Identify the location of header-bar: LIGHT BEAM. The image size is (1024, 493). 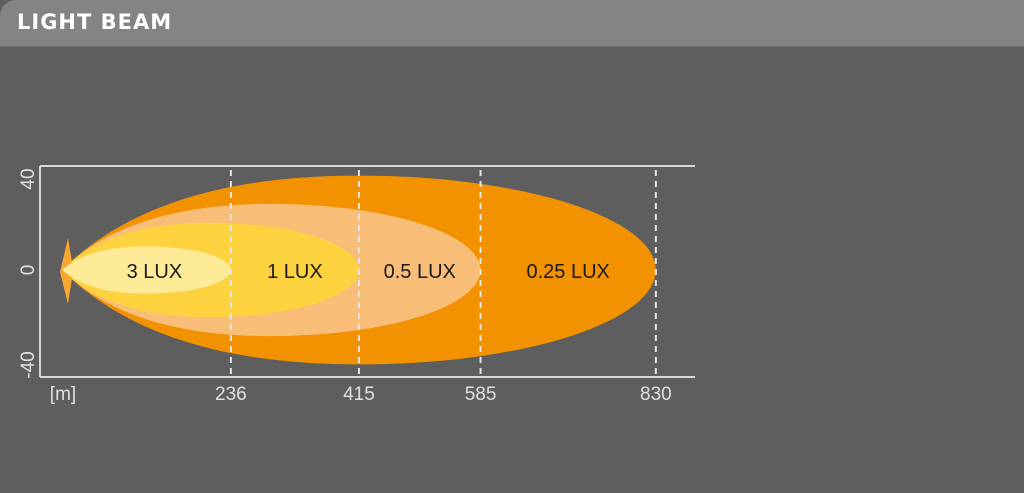
(512, 23).